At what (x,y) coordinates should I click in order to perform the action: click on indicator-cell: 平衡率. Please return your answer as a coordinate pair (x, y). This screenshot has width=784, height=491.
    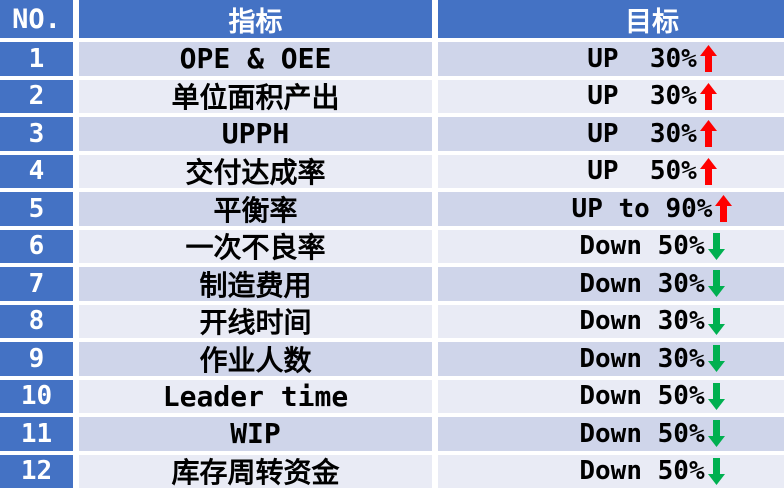
    Looking at the image, I should click on (255, 209).